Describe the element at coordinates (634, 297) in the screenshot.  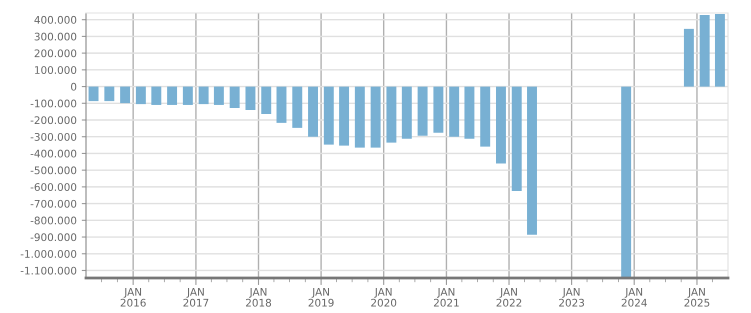
I see `x-tick-label: JAN 2024` at that location.